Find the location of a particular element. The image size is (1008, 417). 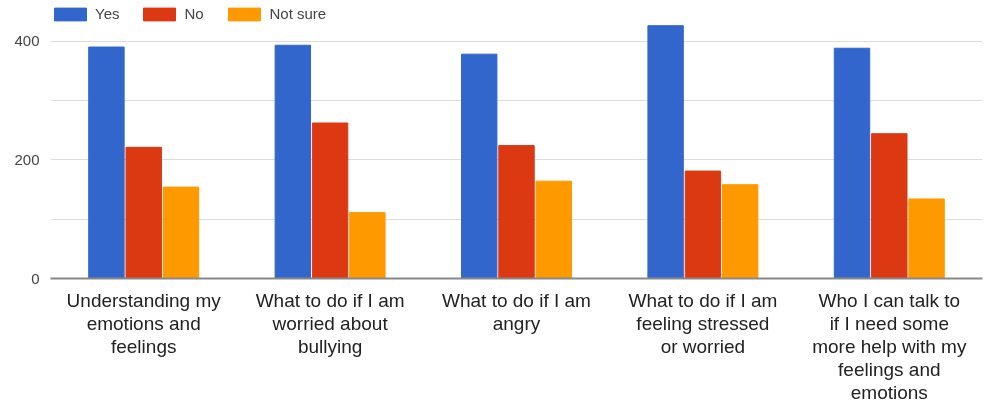

x-tick-label: What to do if I am angry is located at coordinates (516, 311).